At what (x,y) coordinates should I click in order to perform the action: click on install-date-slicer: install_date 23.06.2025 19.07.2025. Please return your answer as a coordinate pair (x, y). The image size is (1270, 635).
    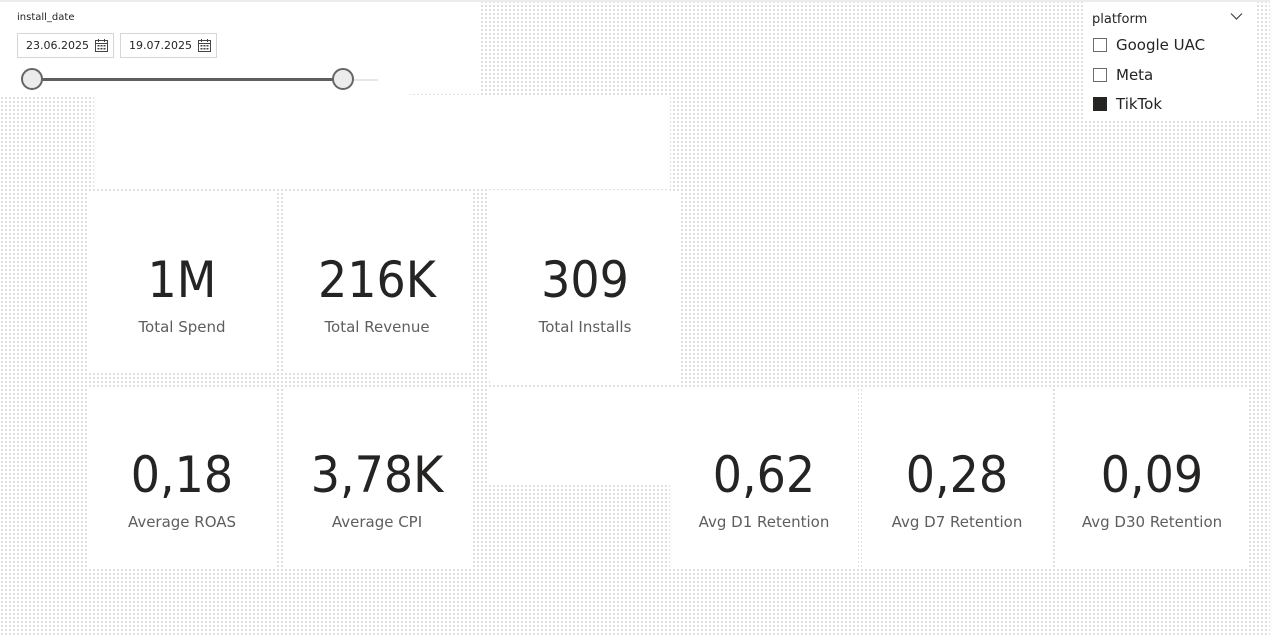
    Looking at the image, I should click on (205, 49).